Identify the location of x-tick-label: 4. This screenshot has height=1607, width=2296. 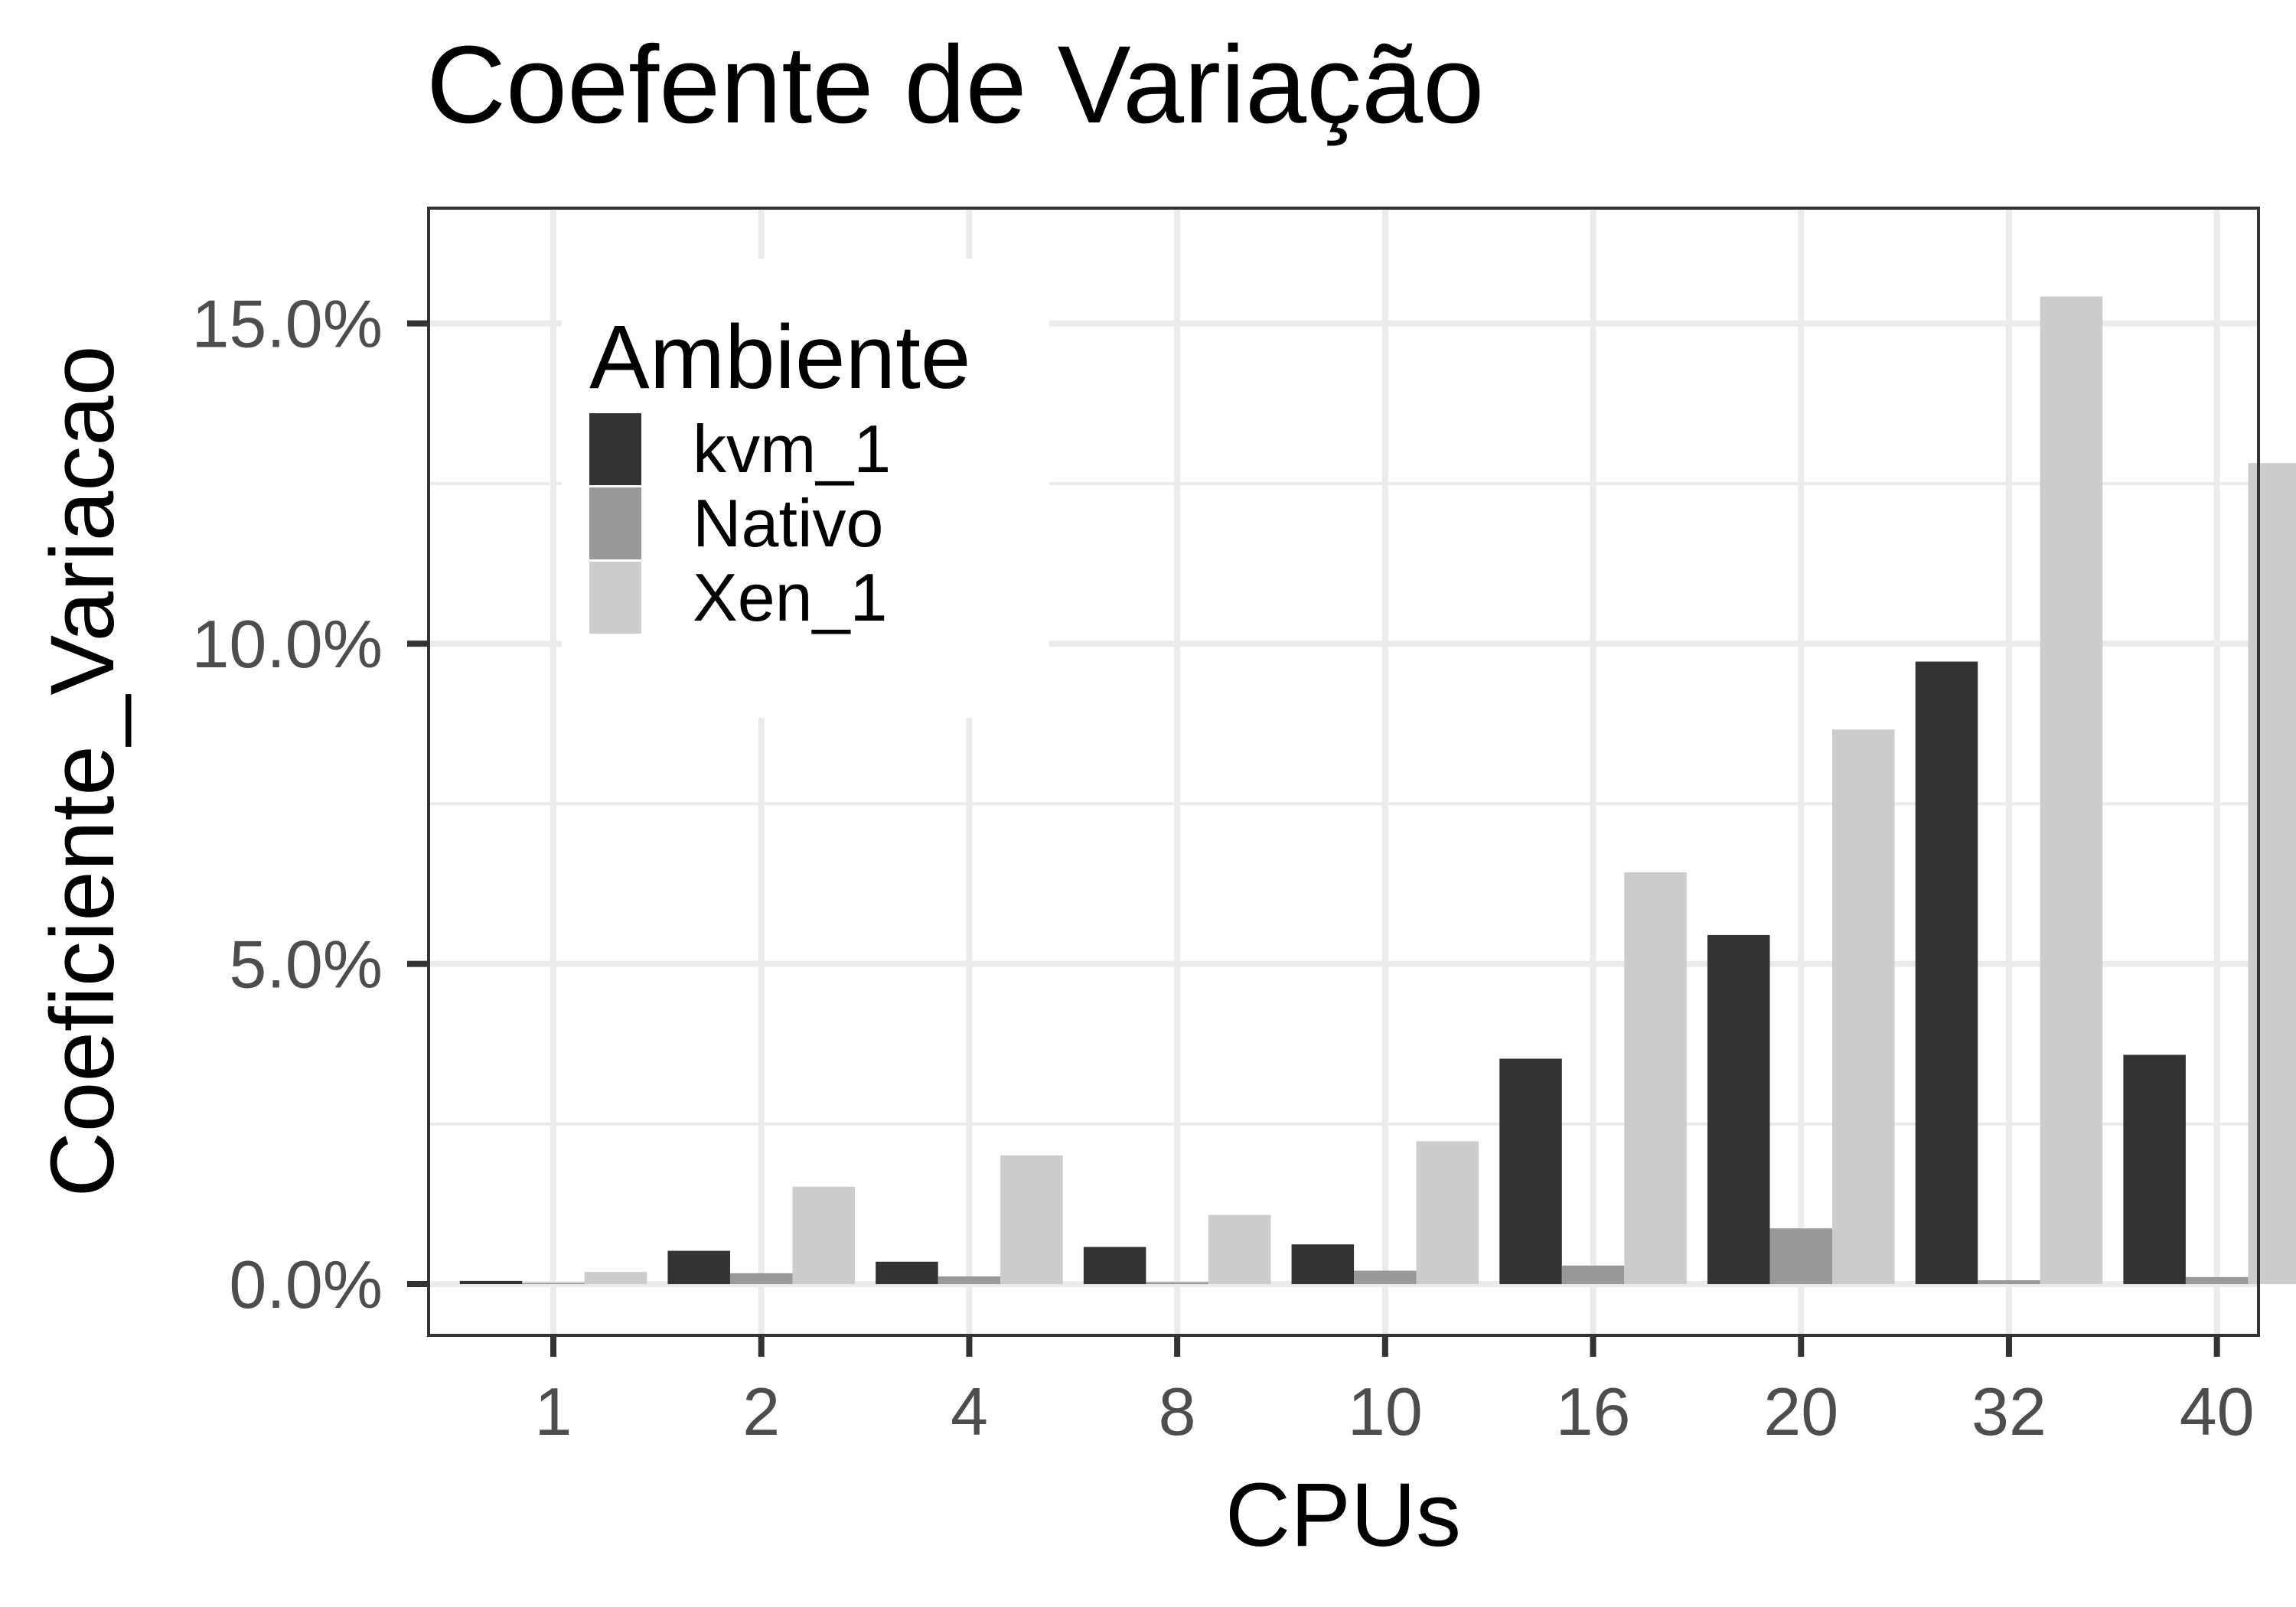
(969, 1411).